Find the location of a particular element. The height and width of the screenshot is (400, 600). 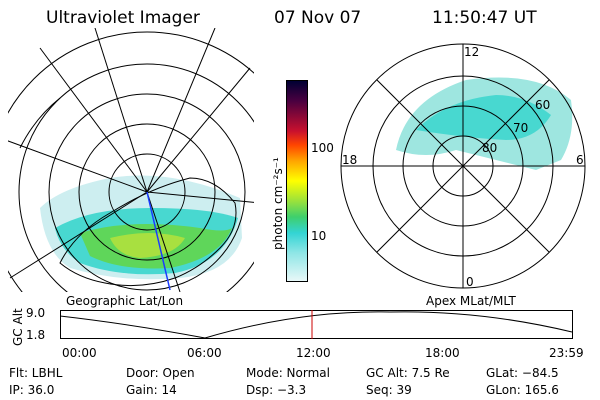

altitude-curve is located at coordinates (316, 325).